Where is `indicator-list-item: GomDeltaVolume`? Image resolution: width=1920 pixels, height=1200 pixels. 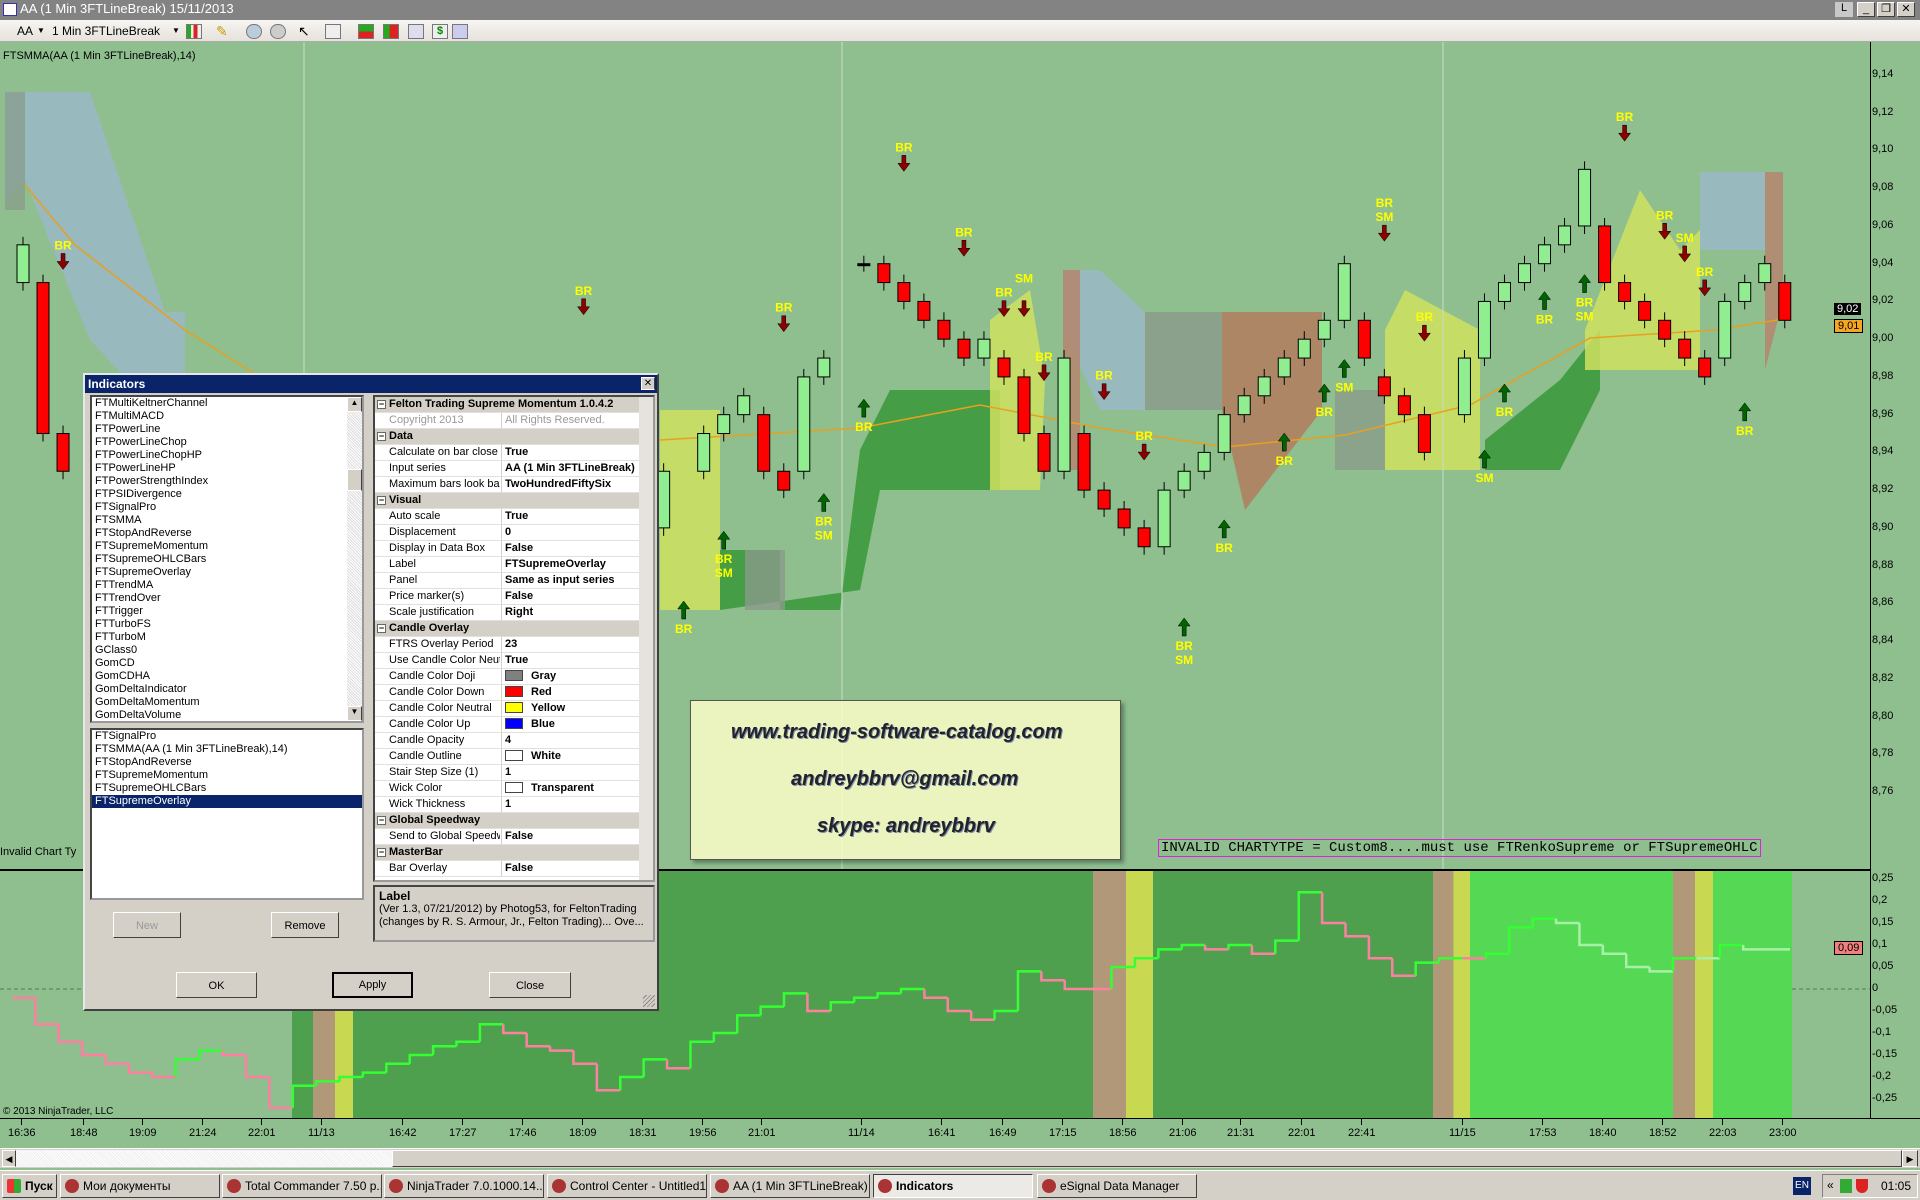
indicator-list-item: GomDeltaVolume is located at coordinates (138, 715).